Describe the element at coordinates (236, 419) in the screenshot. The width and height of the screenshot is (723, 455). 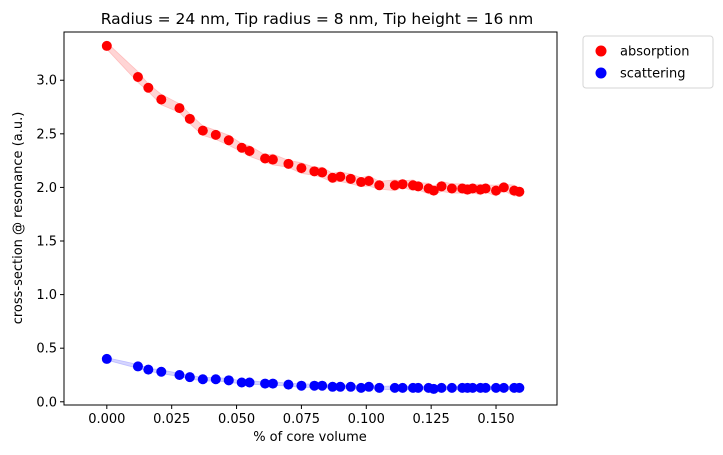
I see `x-tick-label: 0.050` at that location.